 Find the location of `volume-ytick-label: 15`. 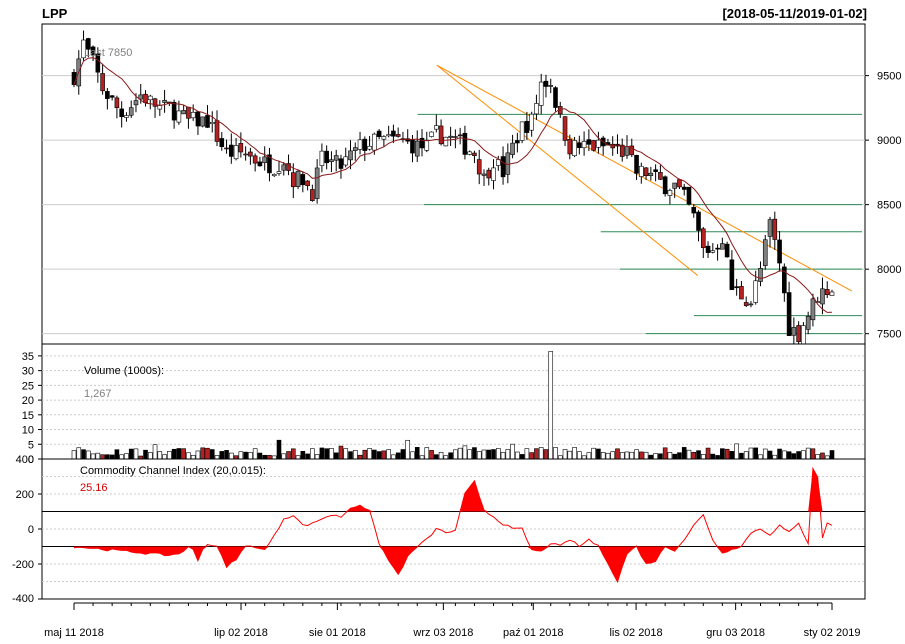

volume-ytick-label: 15 is located at coordinates (28, 416).